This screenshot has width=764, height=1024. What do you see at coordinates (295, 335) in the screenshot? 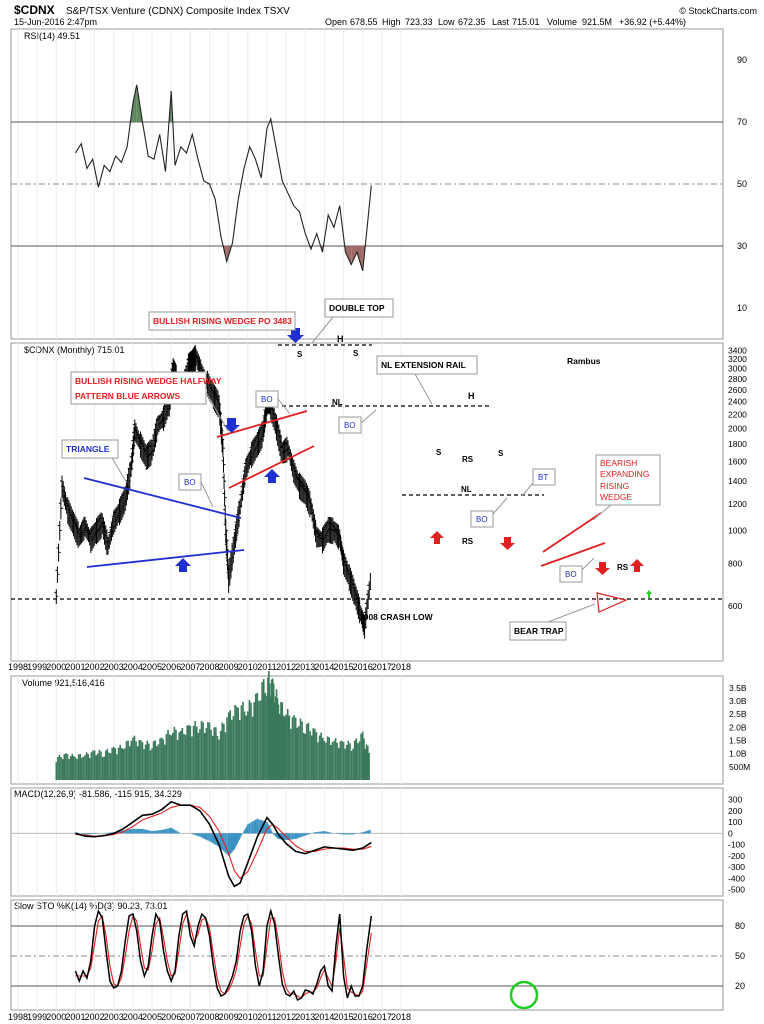
I see `blue-arrow-down-icon` at bounding box center [295, 335].